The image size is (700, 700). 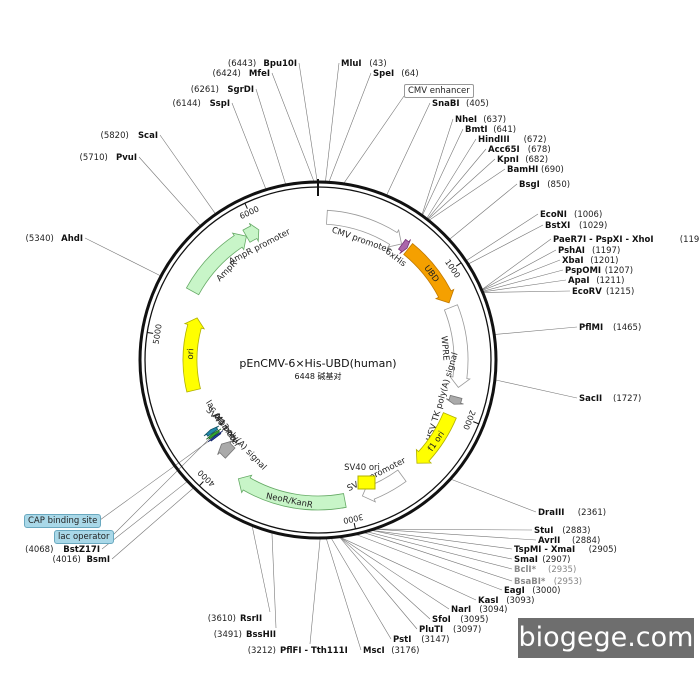 I want to click on site-position: (2907), so click(x=556, y=560).